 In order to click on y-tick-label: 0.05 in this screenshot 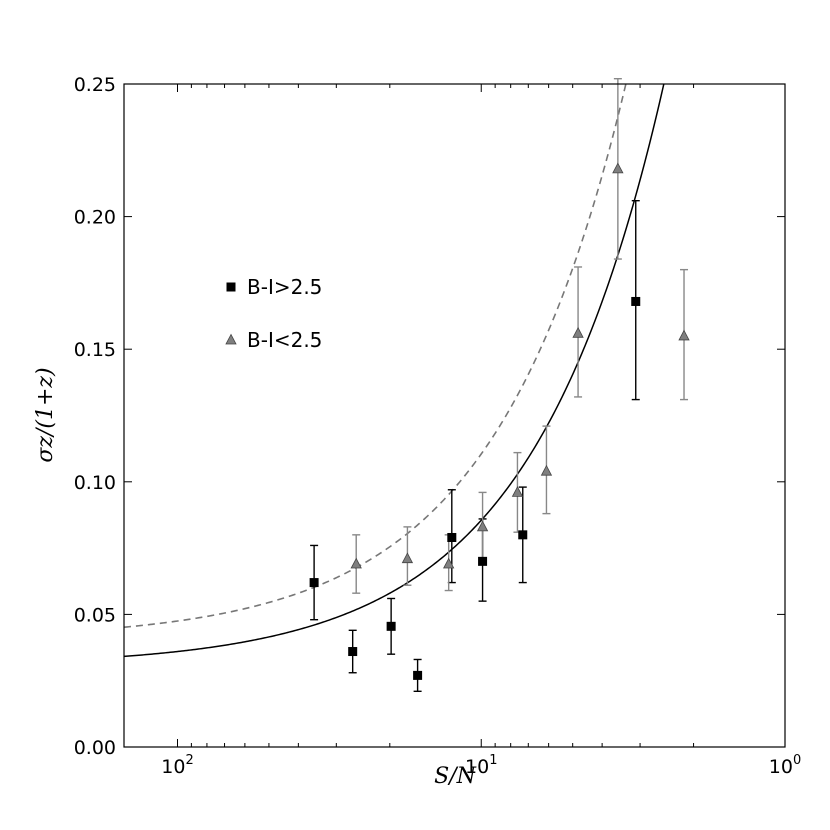, I will do `click(95, 615)`.